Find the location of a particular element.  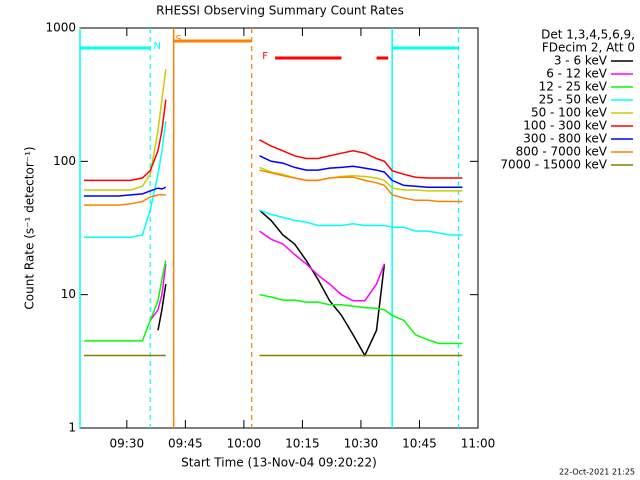

legend-label: 6 - 12 keV is located at coordinates (577, 74).